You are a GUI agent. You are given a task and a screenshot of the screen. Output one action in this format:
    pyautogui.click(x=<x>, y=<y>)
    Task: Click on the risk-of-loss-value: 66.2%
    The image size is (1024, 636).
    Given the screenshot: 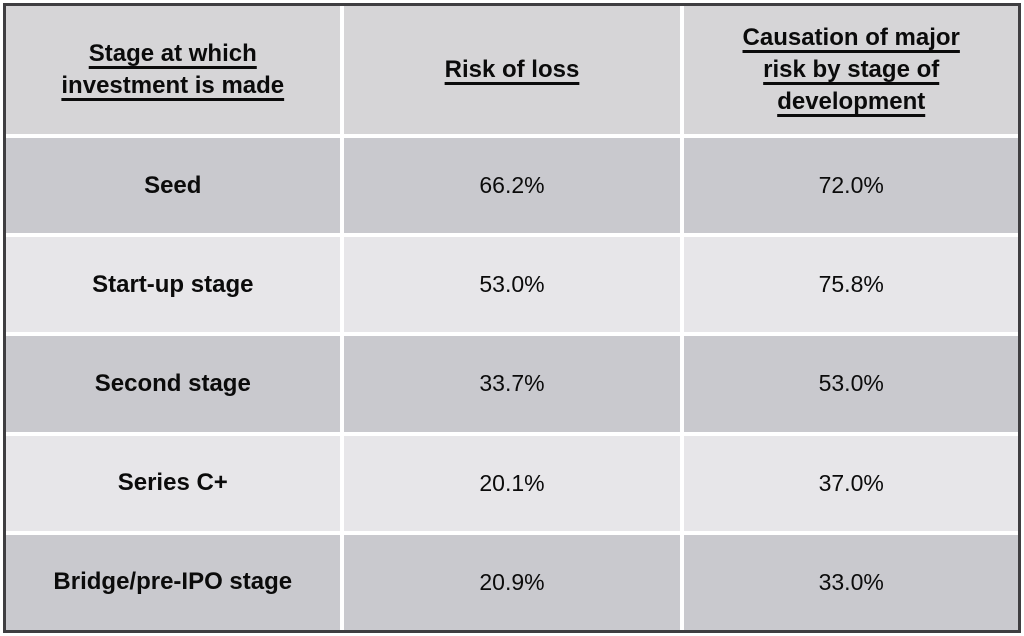 What is the action you would take?
    pyautogui.click(x=512, y=185)
    